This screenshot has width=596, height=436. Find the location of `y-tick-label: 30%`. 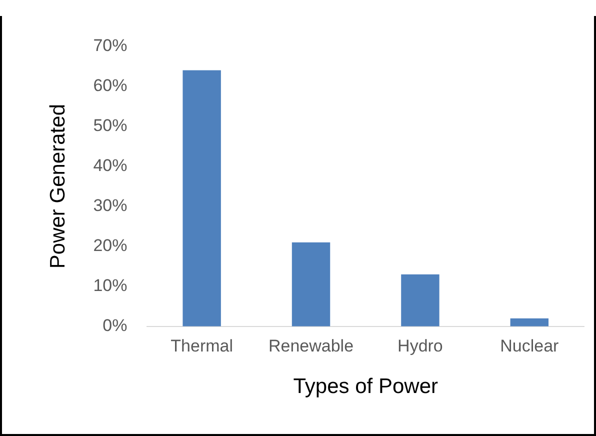

y-tick-label: 30% is located at coordinates (110, 205).